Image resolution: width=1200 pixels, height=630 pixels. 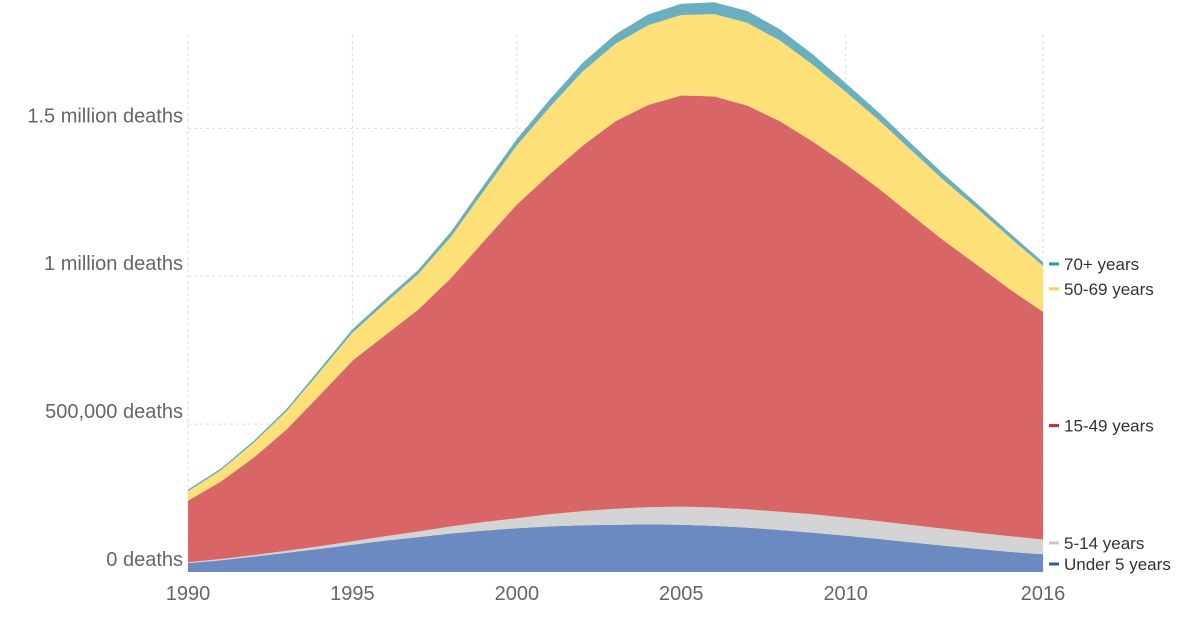 I want to click on legend-label: 70+ years, so click(x=1101, y=264).